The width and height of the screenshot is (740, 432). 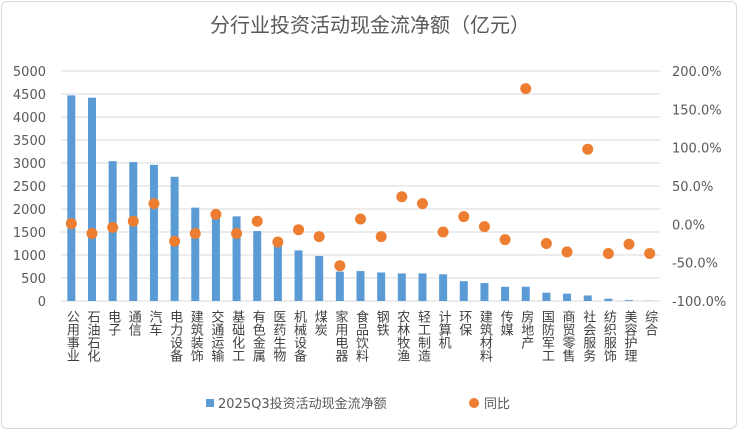 I want to click on x-tick-label: 传媒, so click(x=505, y=323).